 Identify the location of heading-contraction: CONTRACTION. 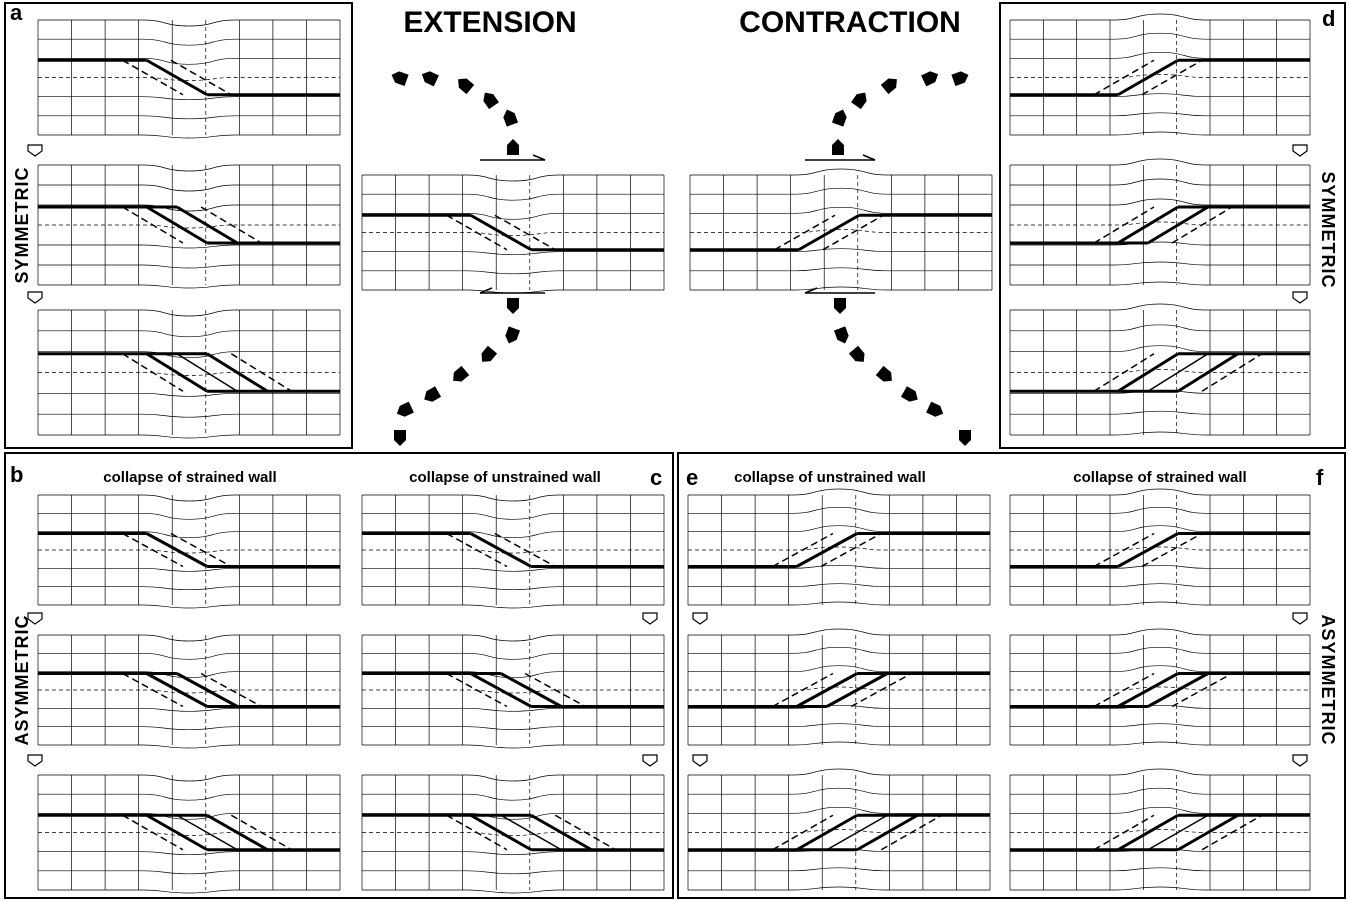
(850, 22).